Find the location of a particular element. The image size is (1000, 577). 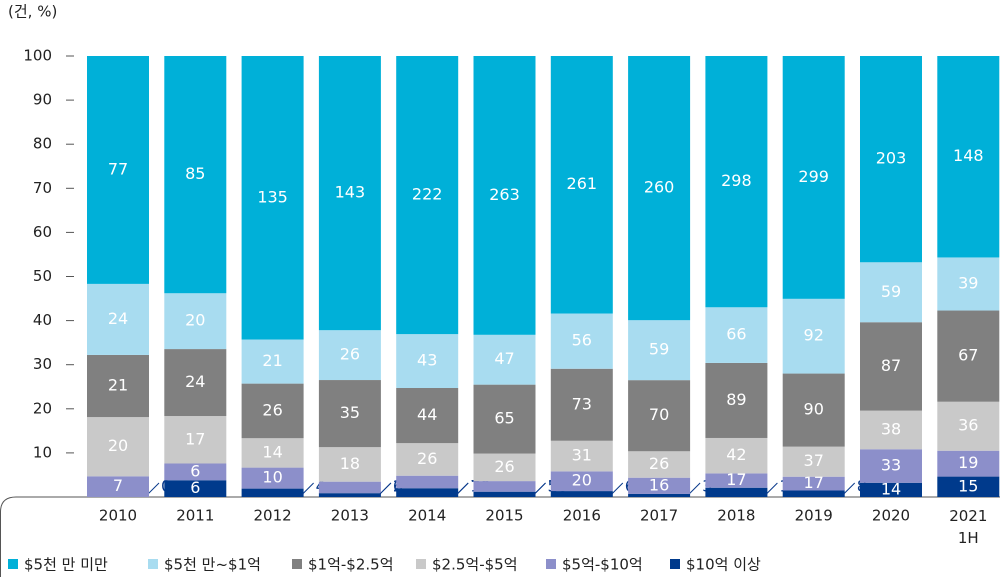

data-label: 56 is located at coordinates (582, 340).